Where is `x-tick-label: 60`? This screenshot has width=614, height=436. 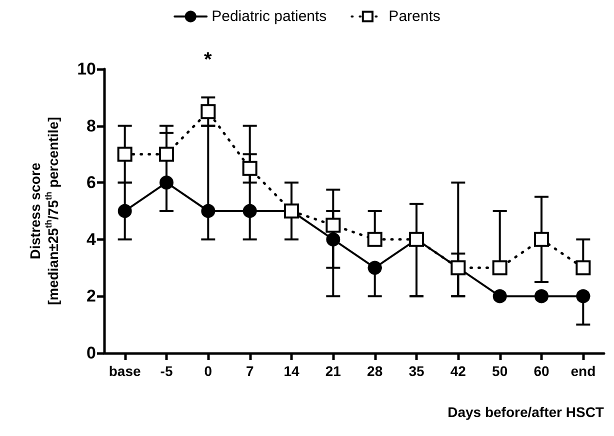 x-tick-label: 60 is located at coordinates (542, 371).